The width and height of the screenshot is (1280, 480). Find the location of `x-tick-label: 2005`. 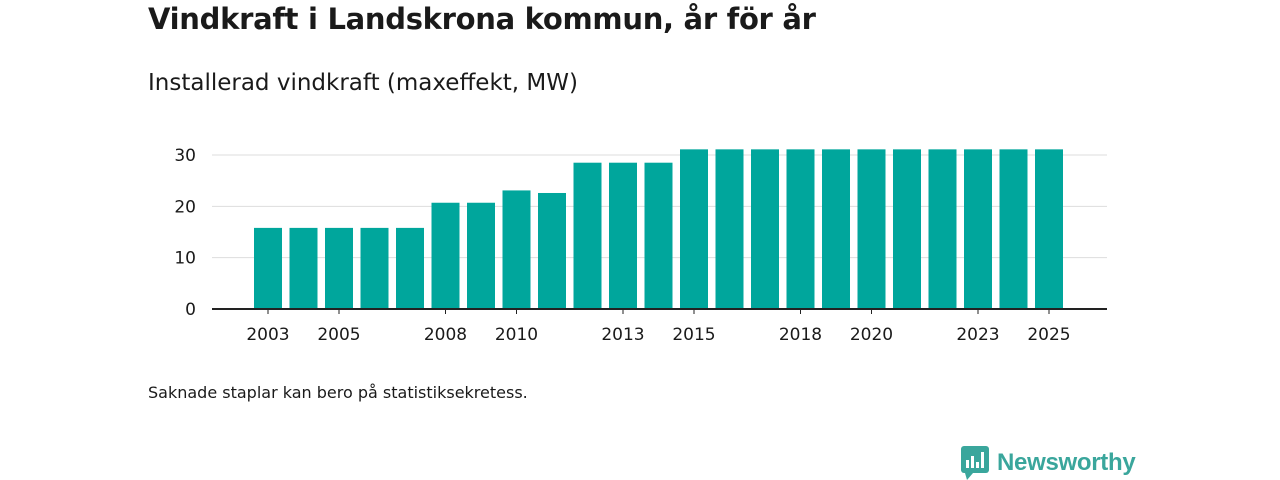

x-tick-label: 2005 is located at coordinates (338, 335).